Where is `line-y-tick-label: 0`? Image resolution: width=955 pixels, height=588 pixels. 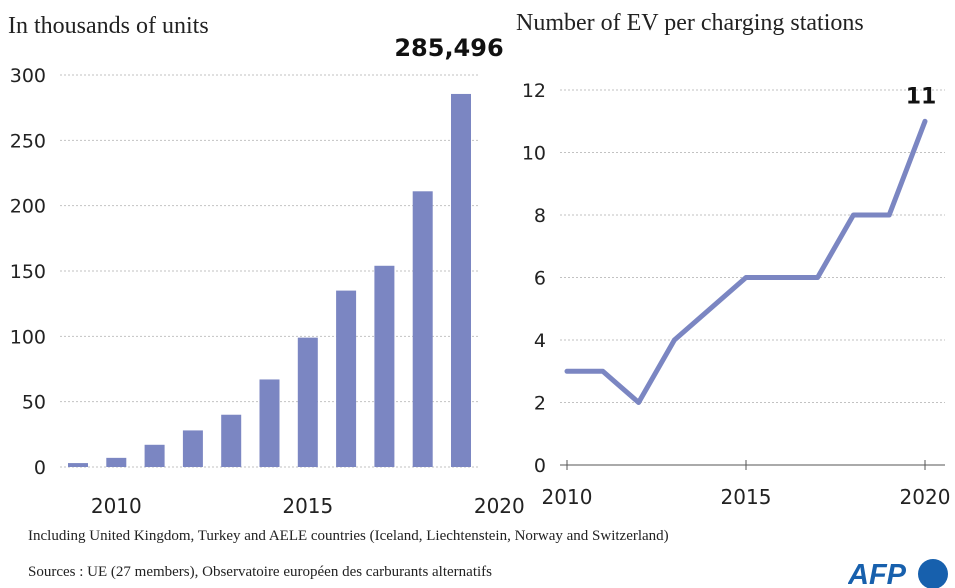
line-y-tick-label: 0 is located at coordinates (540, 466).